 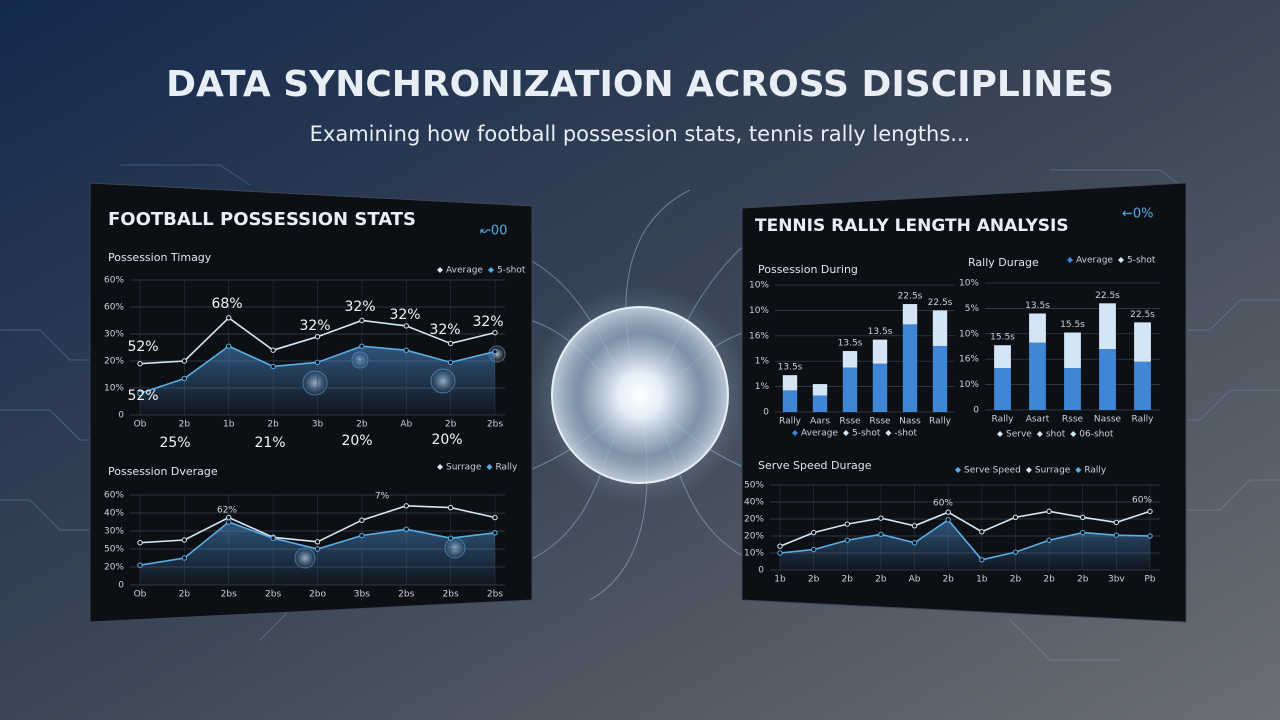 What do you see at coordinates (382, 497) in the screenshot?
I see `annotation: 7%` at bounding box center [382, 497].